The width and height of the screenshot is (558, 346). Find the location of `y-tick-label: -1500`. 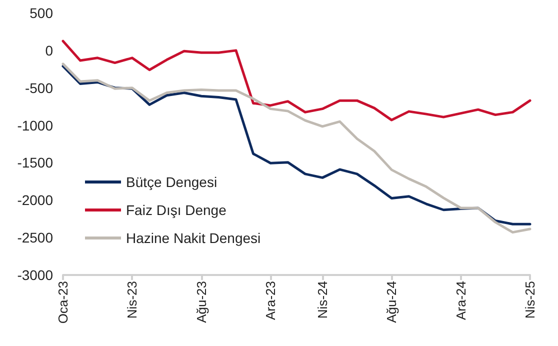

y-tick-label: -1500 is located at coordinates (35, 162).